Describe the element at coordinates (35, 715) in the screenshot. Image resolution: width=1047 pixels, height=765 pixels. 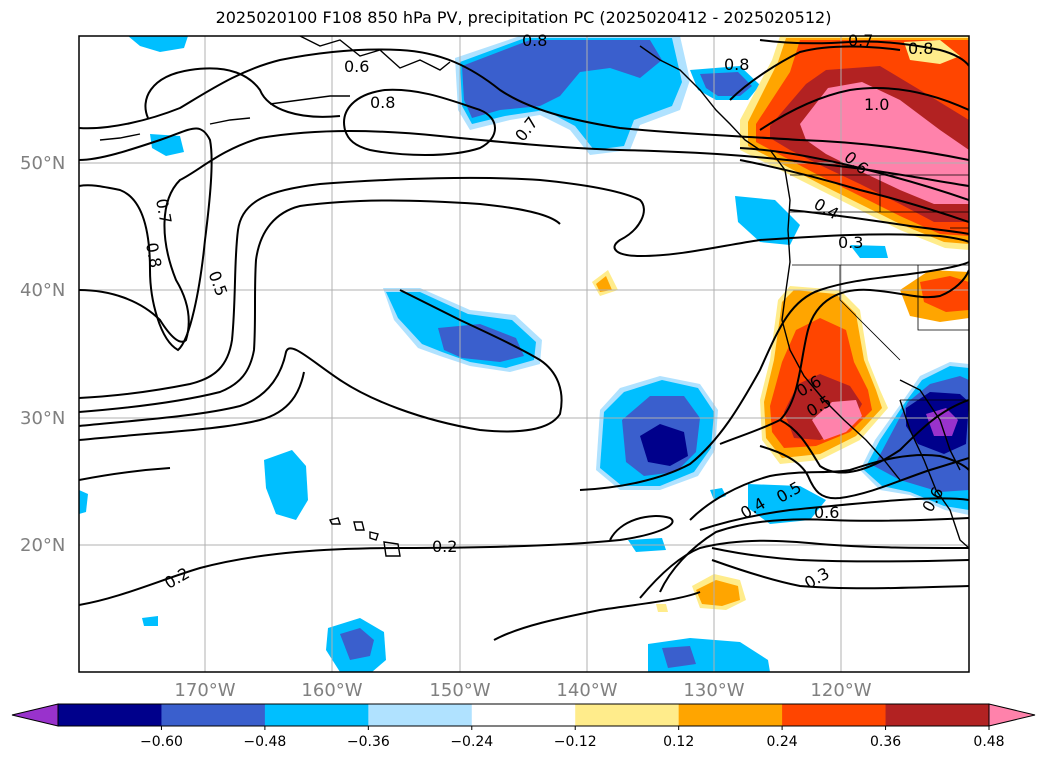
I see `colorbar-extend-low` at that location.